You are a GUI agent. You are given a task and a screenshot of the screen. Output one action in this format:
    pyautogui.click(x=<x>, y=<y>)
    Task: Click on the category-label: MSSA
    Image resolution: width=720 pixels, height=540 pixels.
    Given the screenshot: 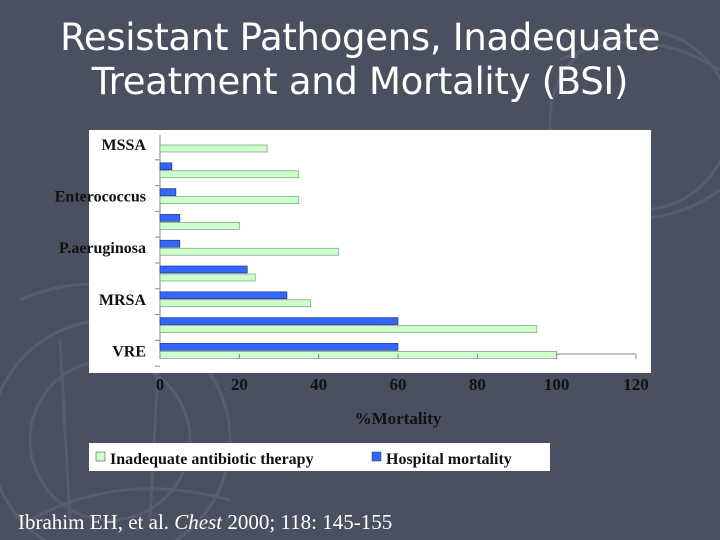 What is the action you would take?
    pyautogui.click(x=124, y=145)
    